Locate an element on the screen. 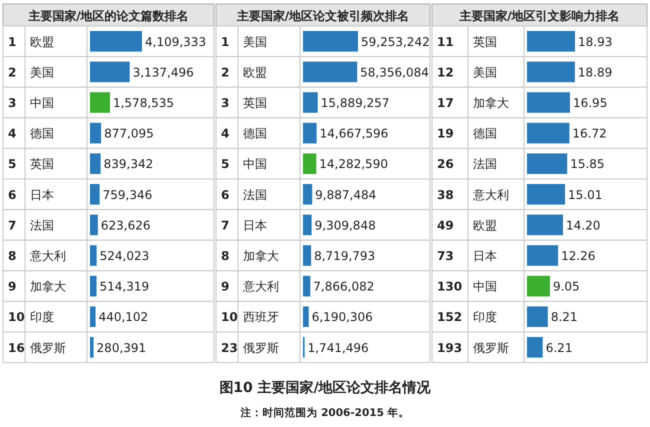  data-label: 9,887,484 is located at coordinates (345, 195).